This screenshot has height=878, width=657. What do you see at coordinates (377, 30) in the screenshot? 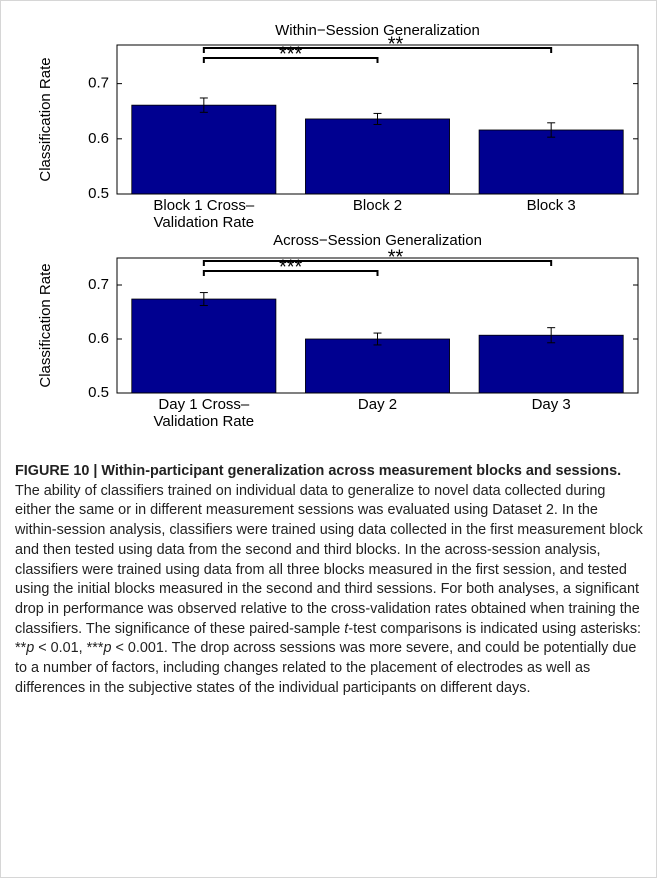
I see `chart-title: Within−Session Generalization` at bounding box center [377, 30].